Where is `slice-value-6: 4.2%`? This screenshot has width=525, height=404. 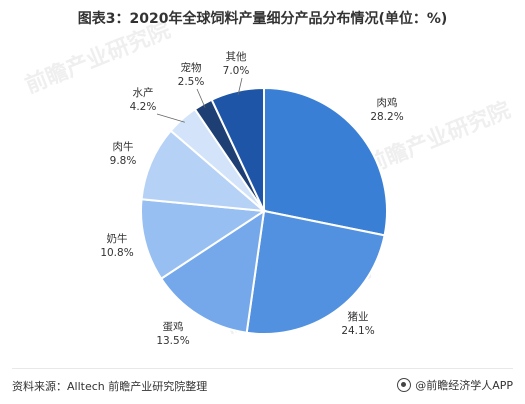 slice-value-6: 4.2% is located at coordinates (143, 107).